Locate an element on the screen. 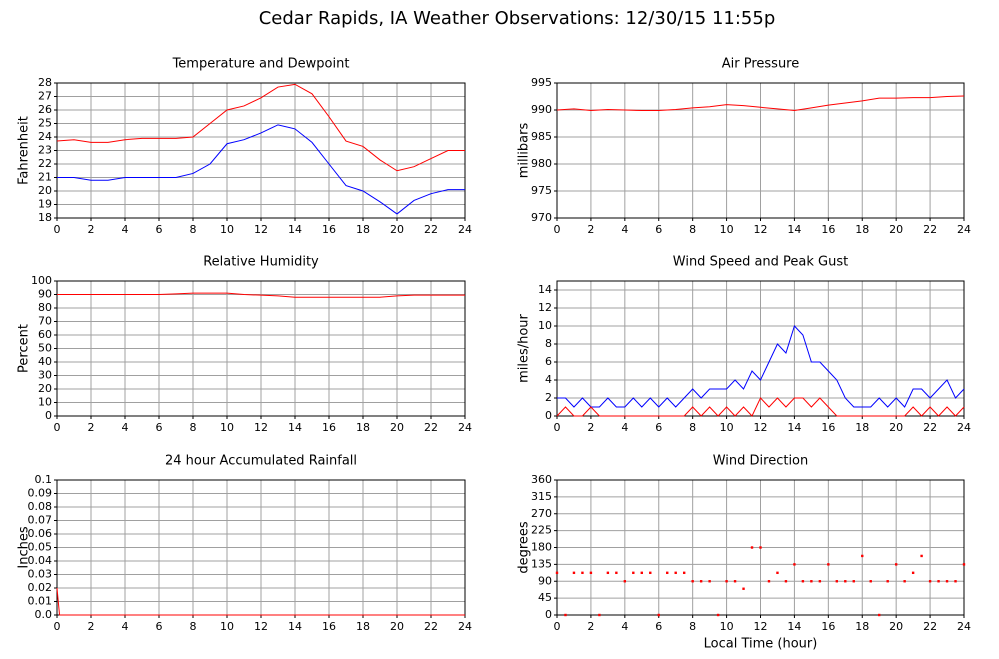  y-tick-label: 0.0 is located at coordinates (44, 614).